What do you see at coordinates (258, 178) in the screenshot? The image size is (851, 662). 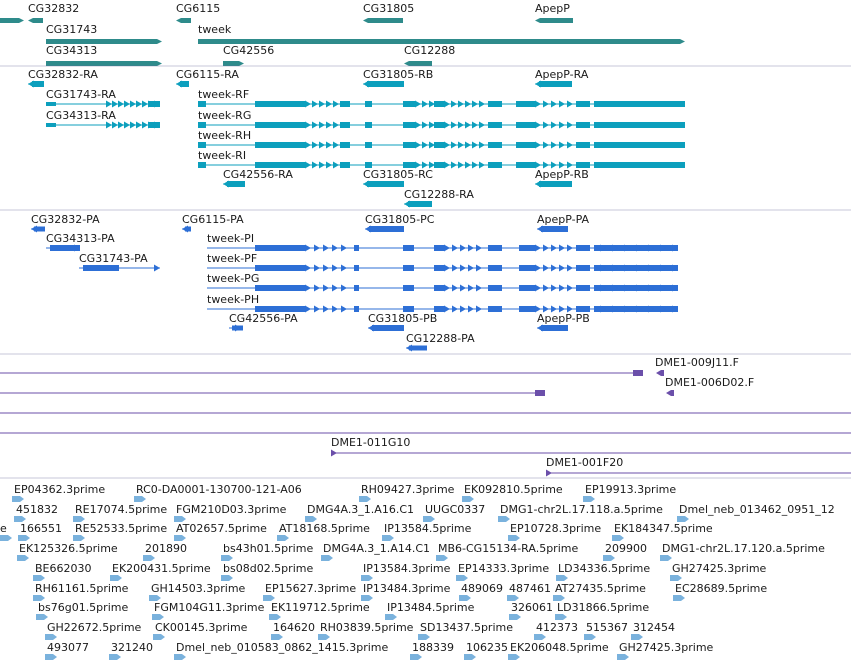 I see `transcript-feature: CG42556-RA` at bounding box center [258, 178].